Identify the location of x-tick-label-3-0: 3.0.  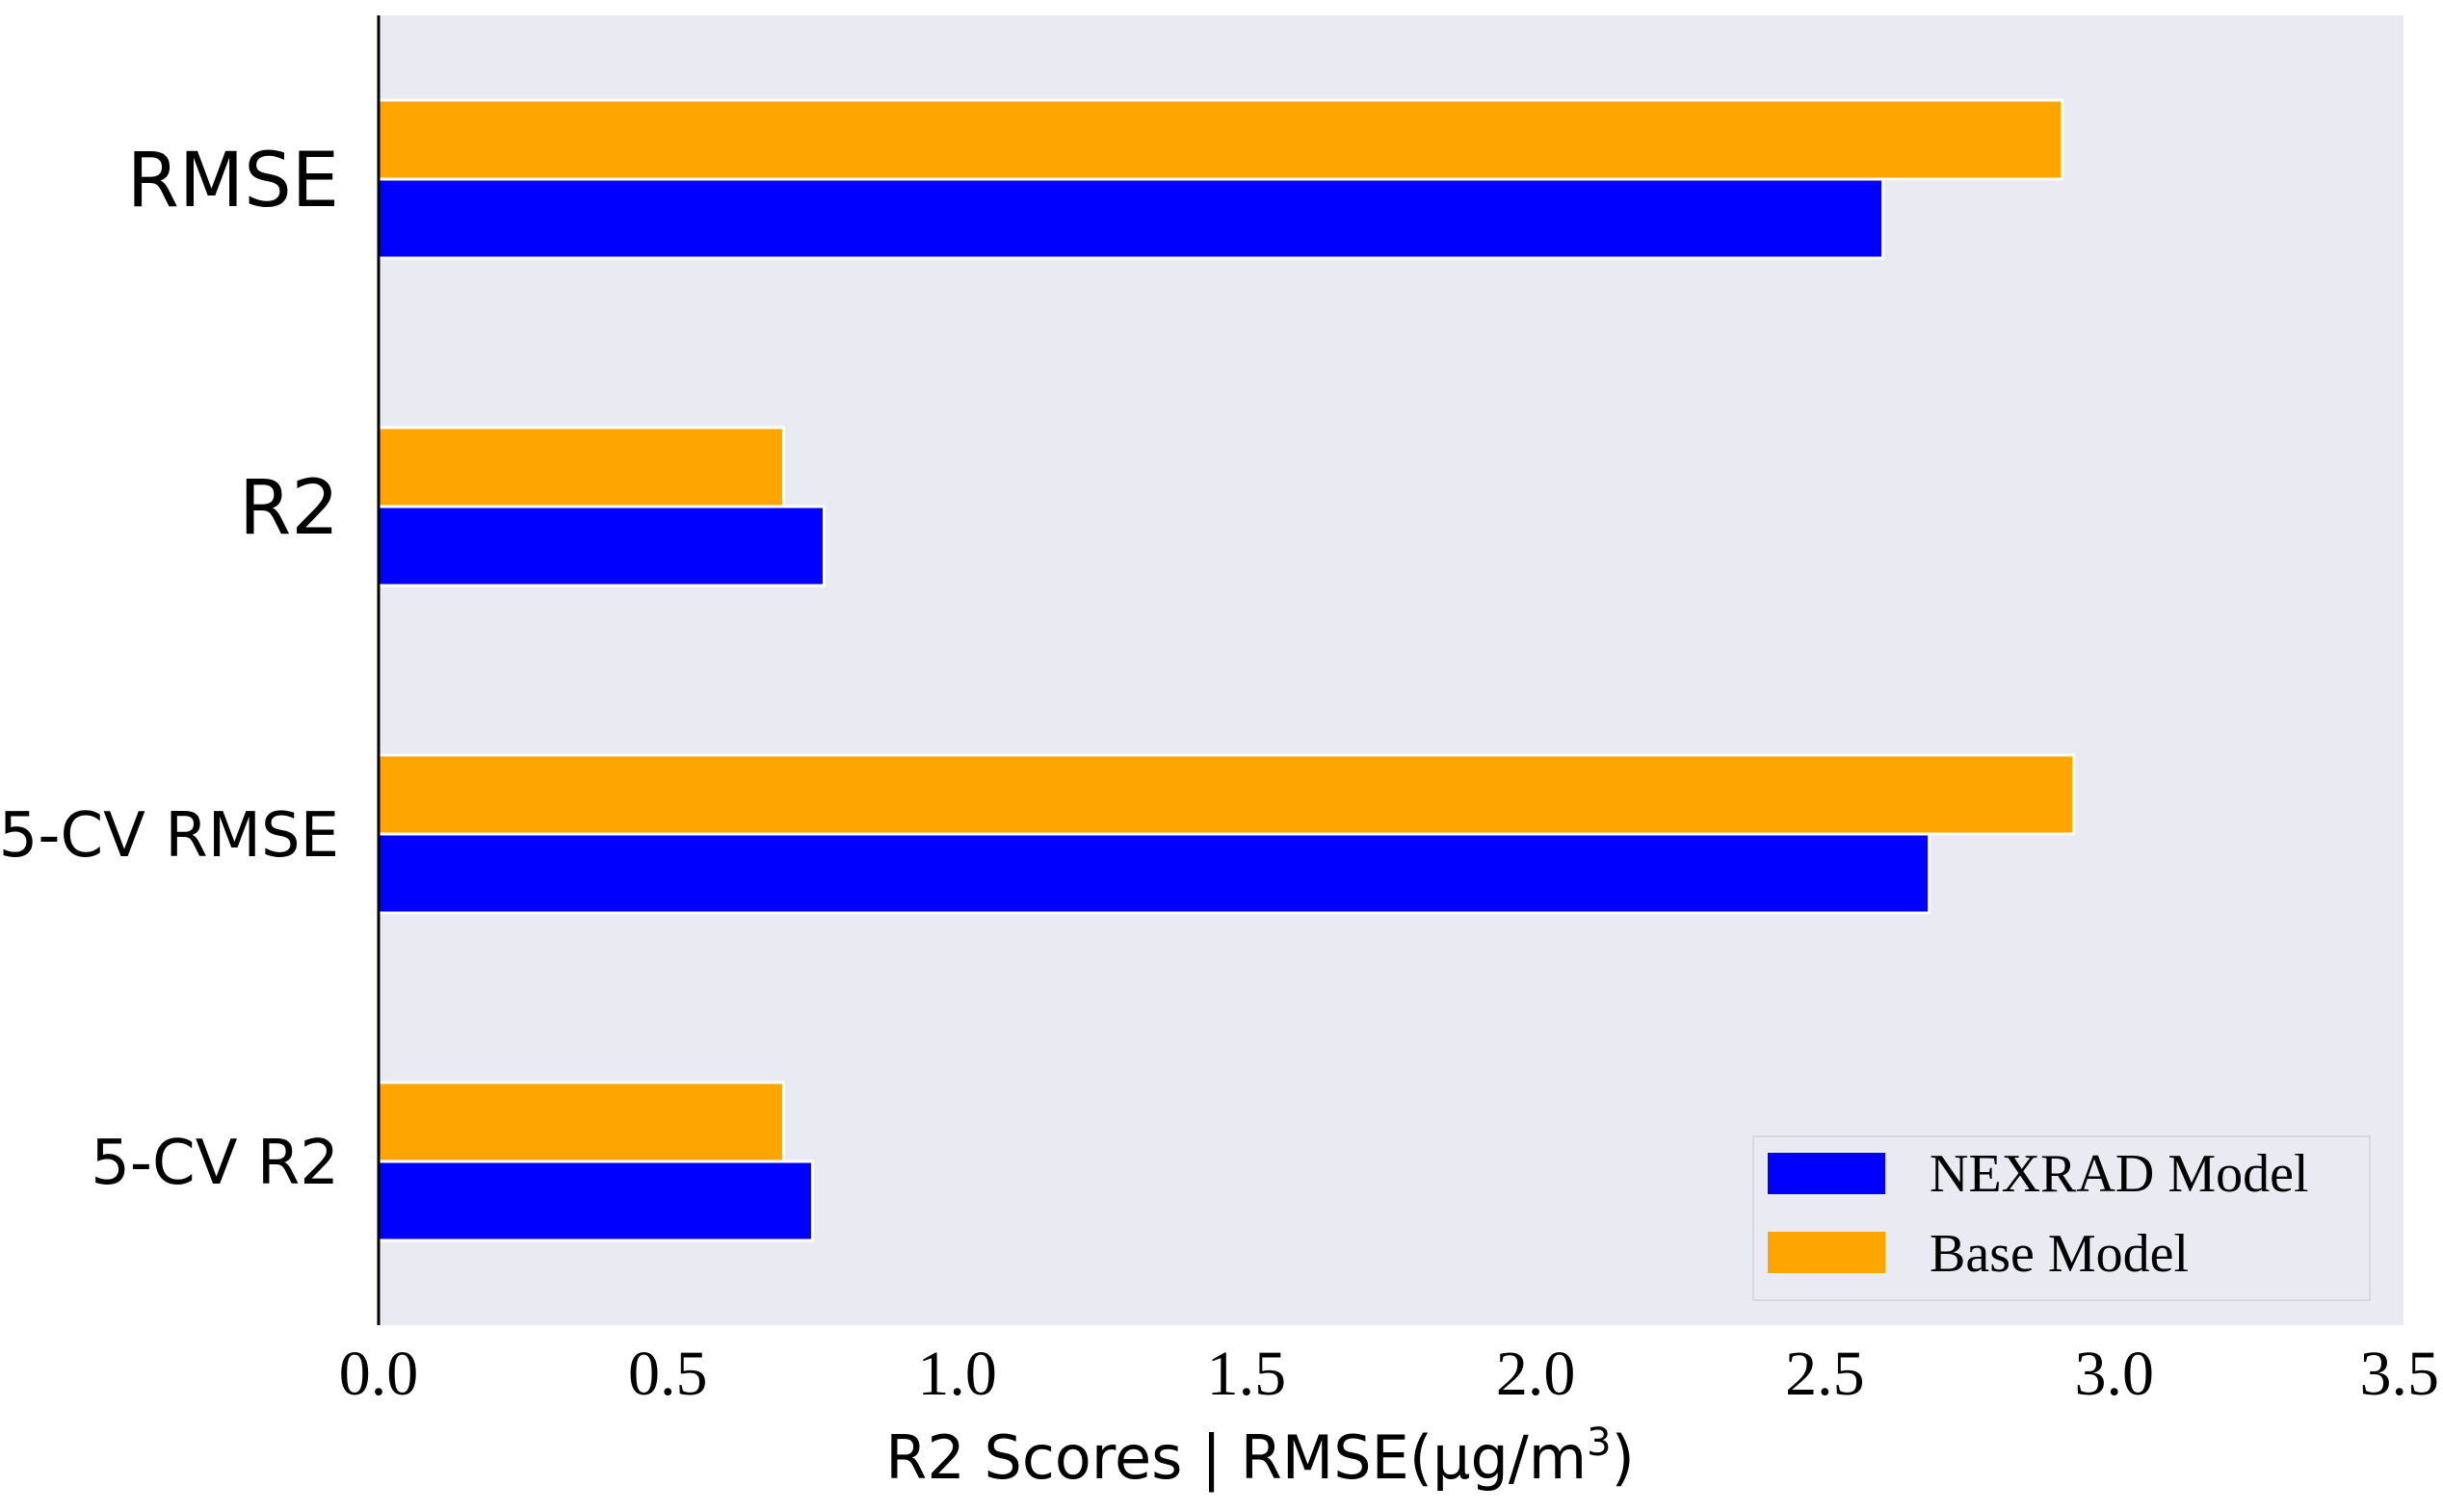
(2114, 1374).